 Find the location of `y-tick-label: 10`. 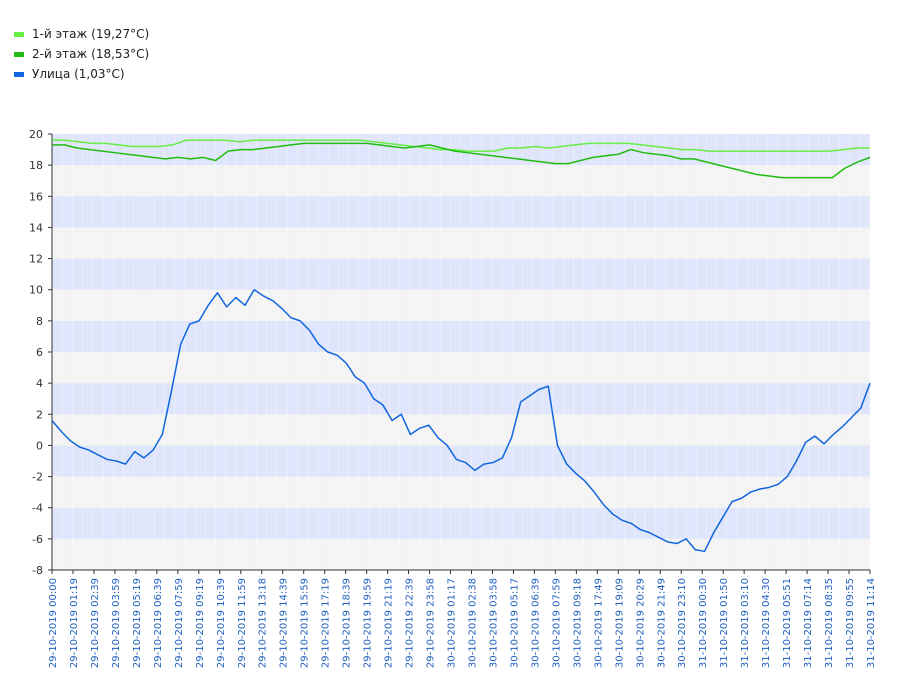

y-tick-label: 10 is located at coordinates (36, 290).